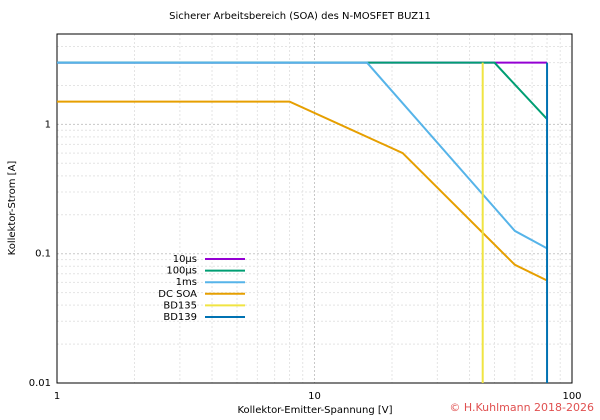 This screenshot has width=600, height=420. I want to click on series-line, so click(302, 90).